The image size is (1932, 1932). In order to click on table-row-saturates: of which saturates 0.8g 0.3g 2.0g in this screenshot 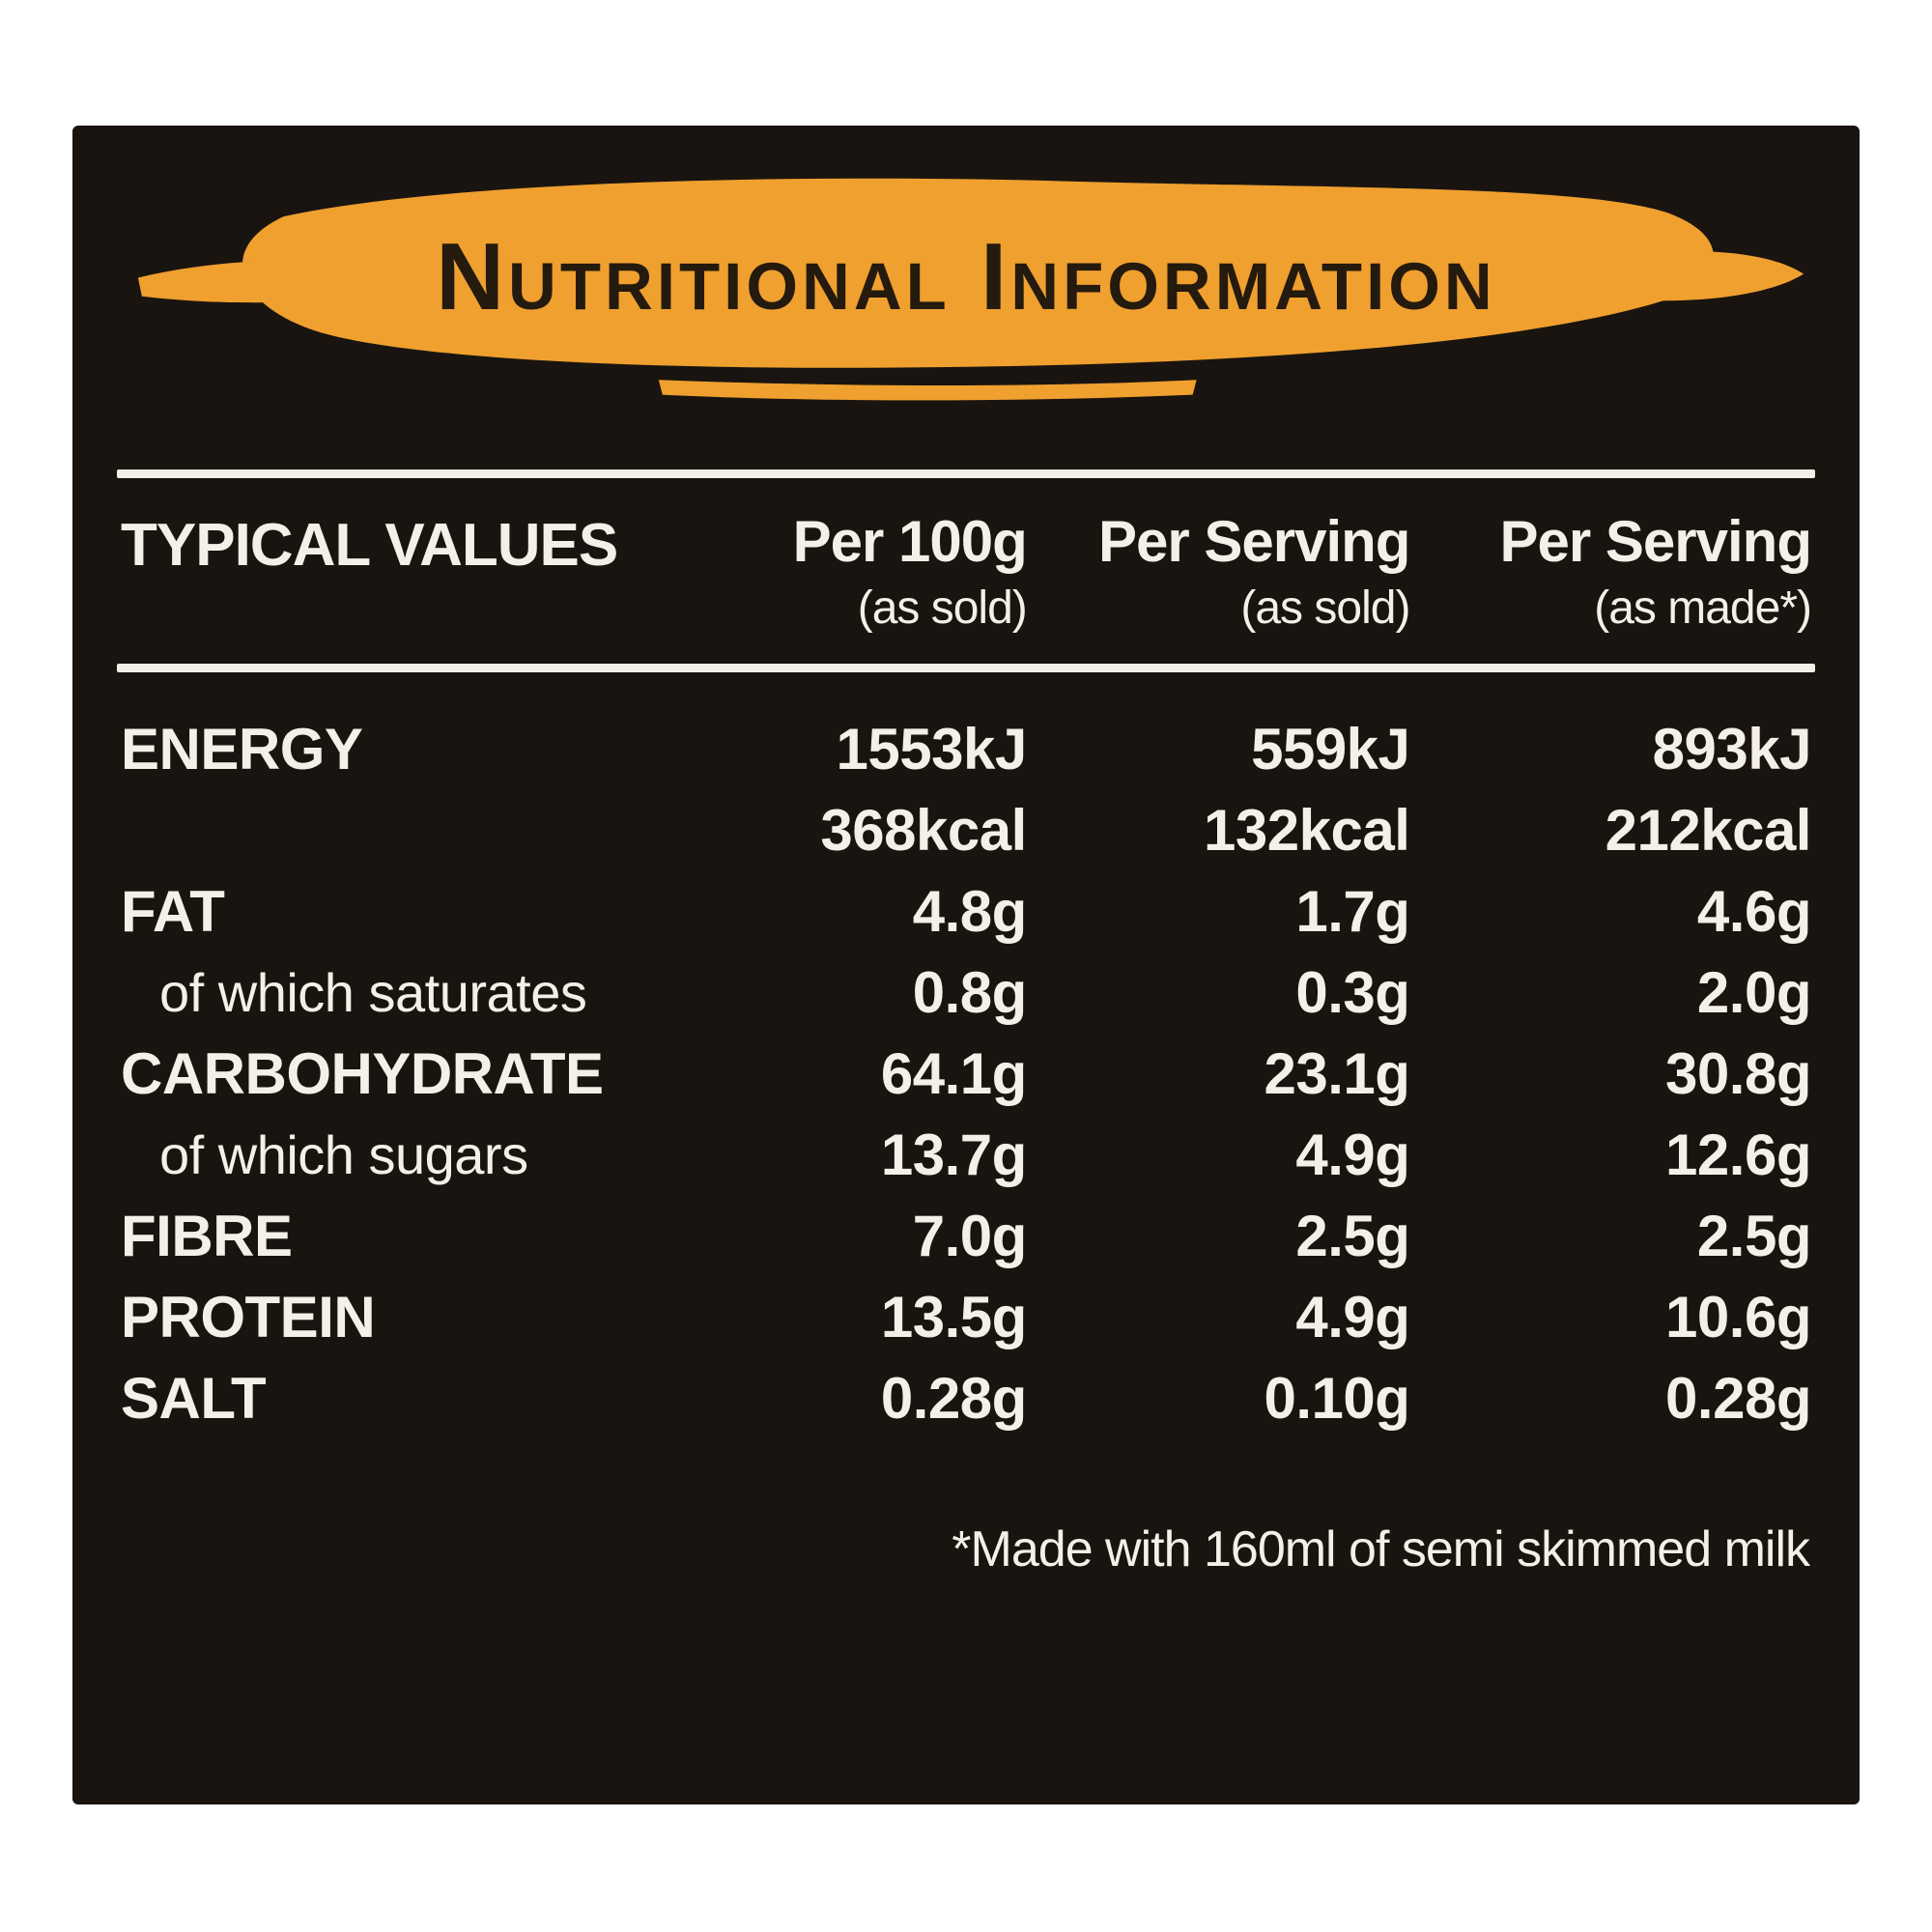, I will do `click(966, 993)`.